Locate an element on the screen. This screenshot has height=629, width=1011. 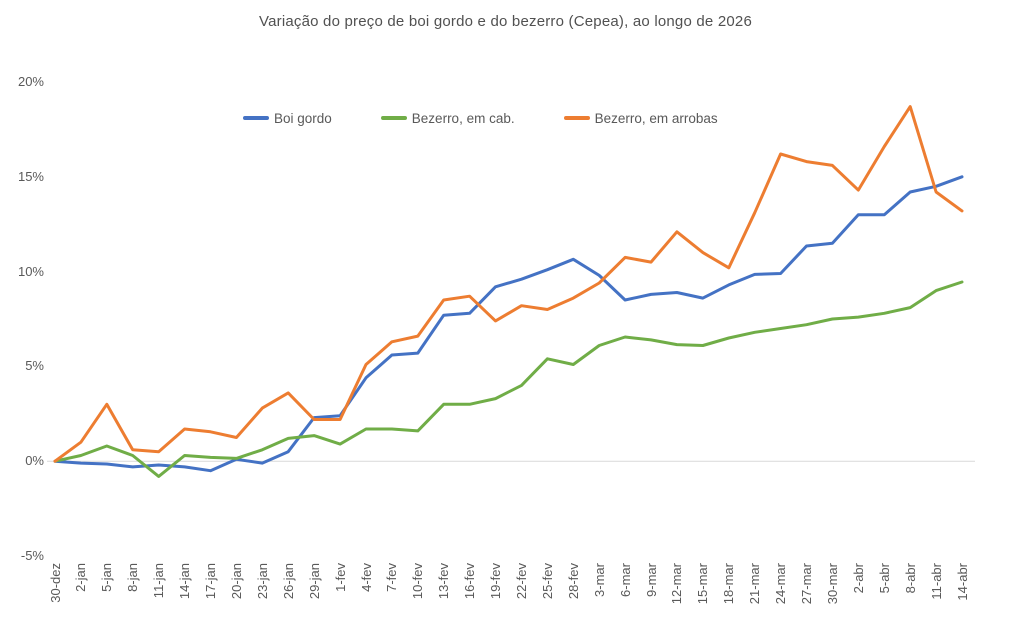
x-axis-label: 30-mar is located at coordinates (832, 584).